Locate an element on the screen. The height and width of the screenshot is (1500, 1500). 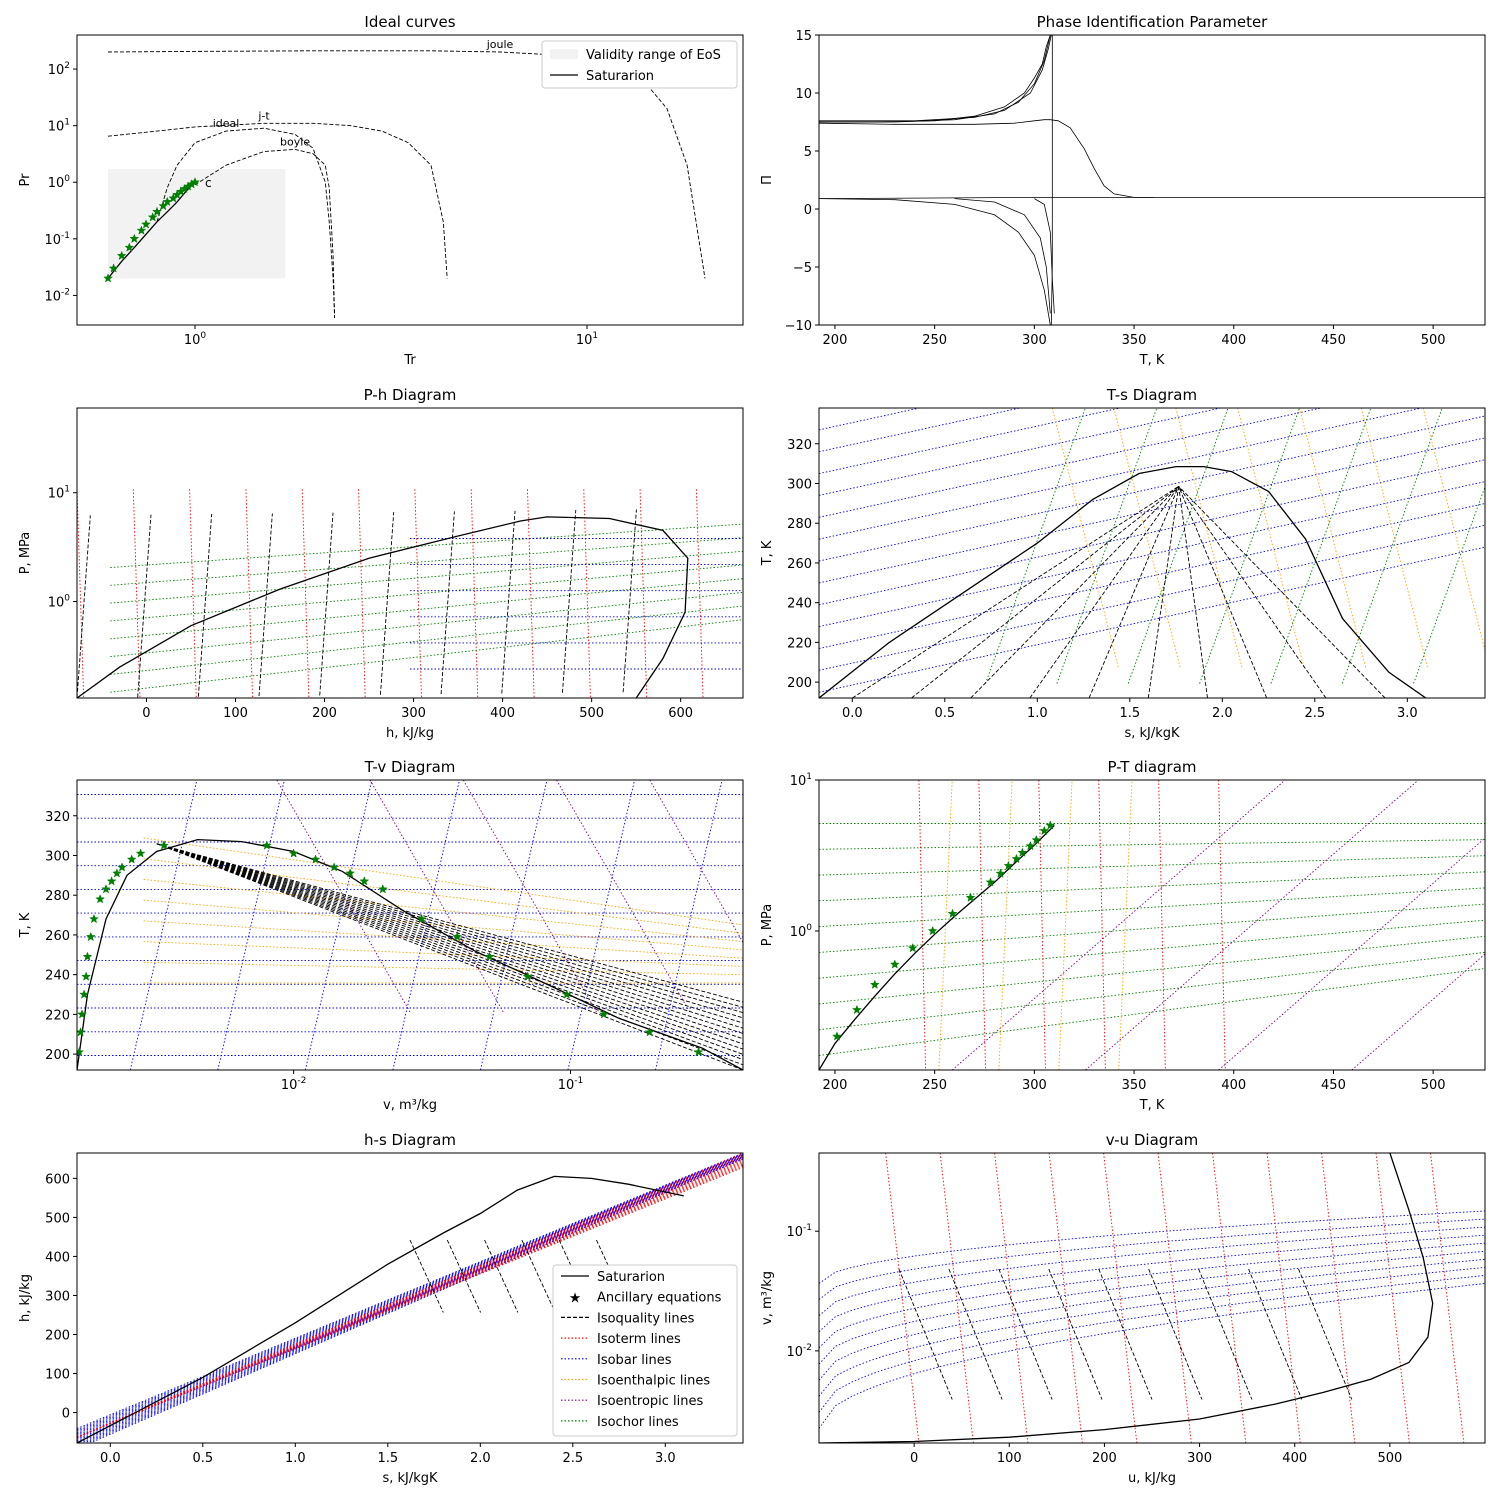
x-tick-label: 2.5 is located at coordinates (572, 1458).